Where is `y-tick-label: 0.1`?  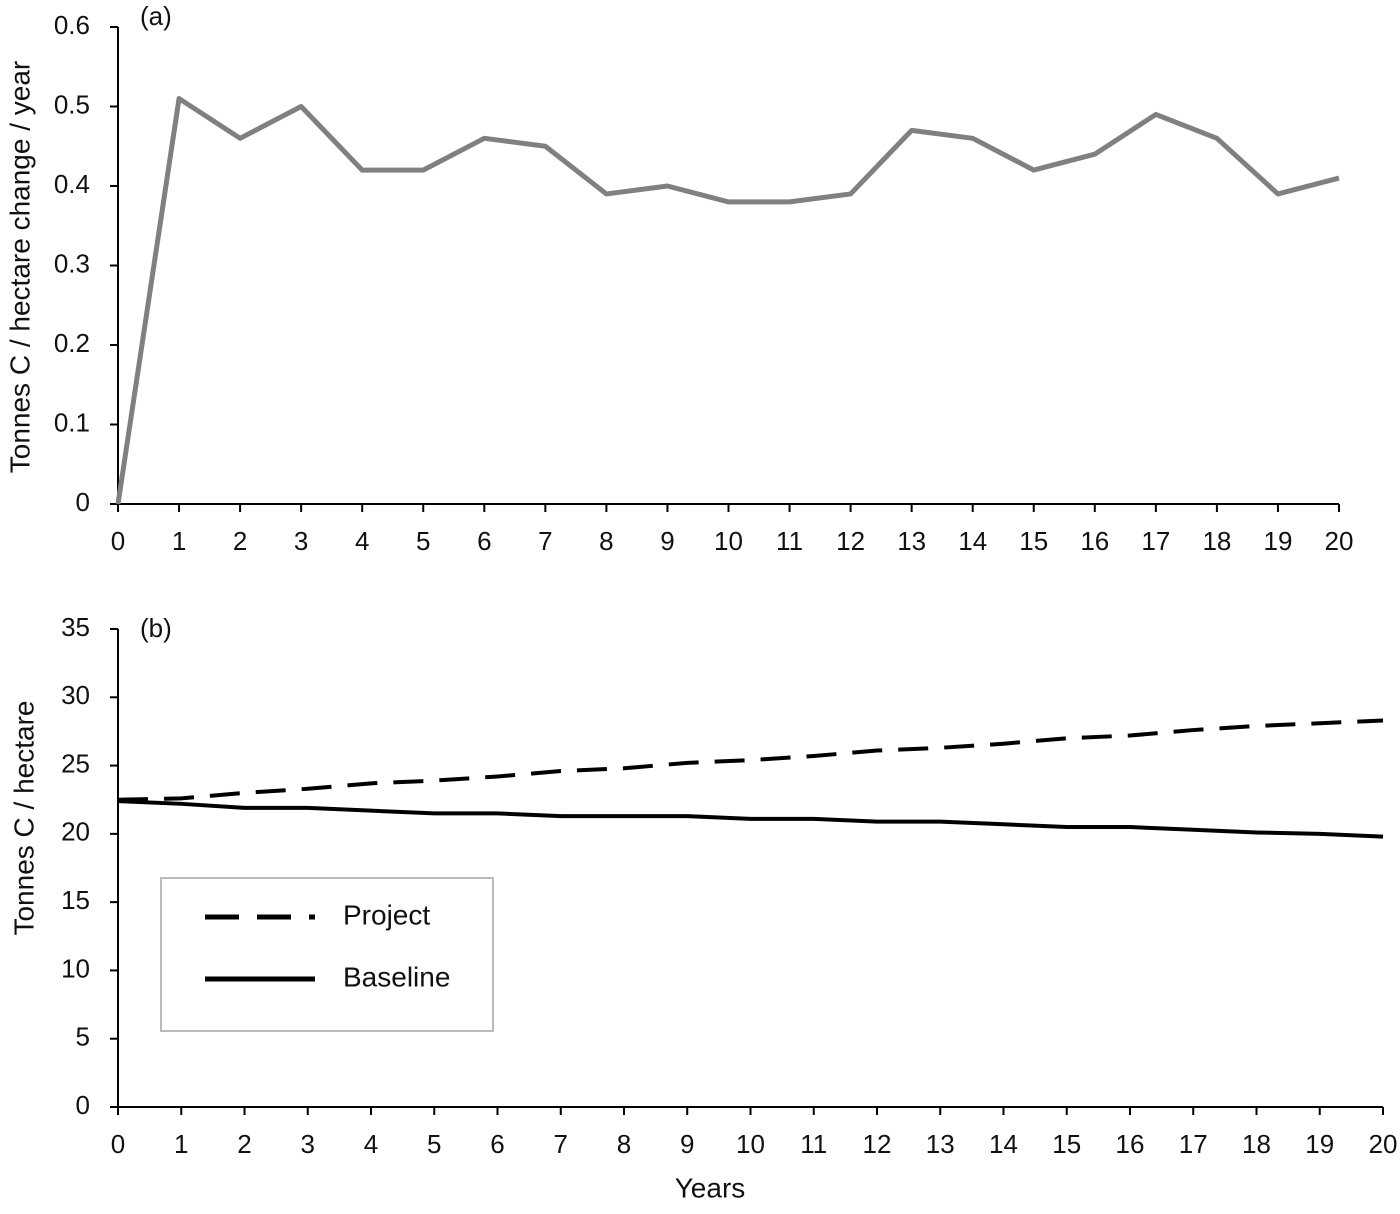
y-tick-label: 0.1 is located at coordinates (72, 422).